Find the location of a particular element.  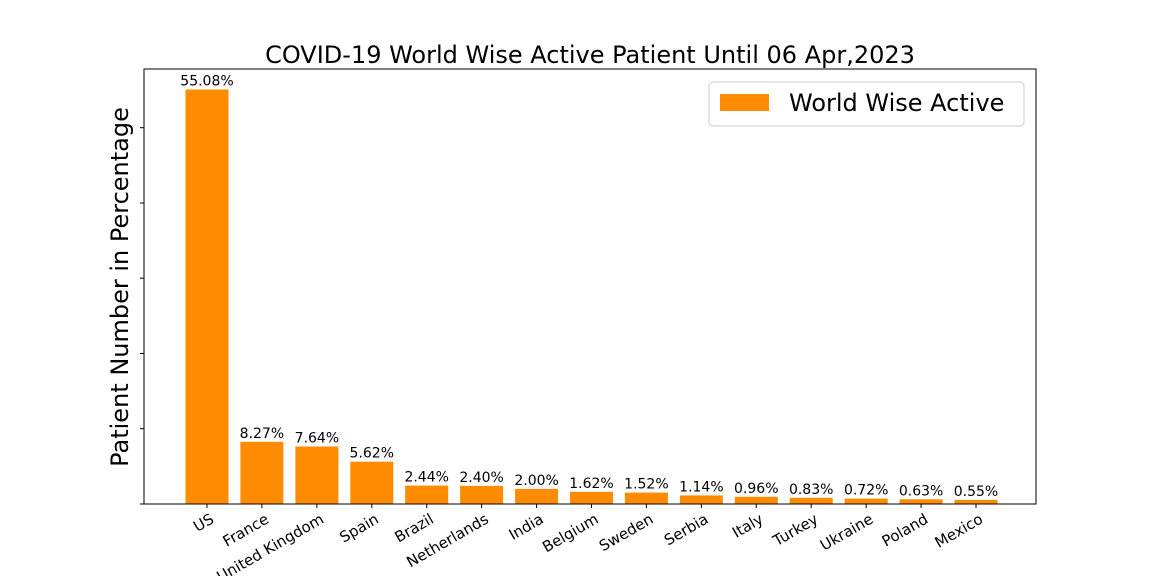

x-tick-label: Mexico is located at coordinates (959, 531).